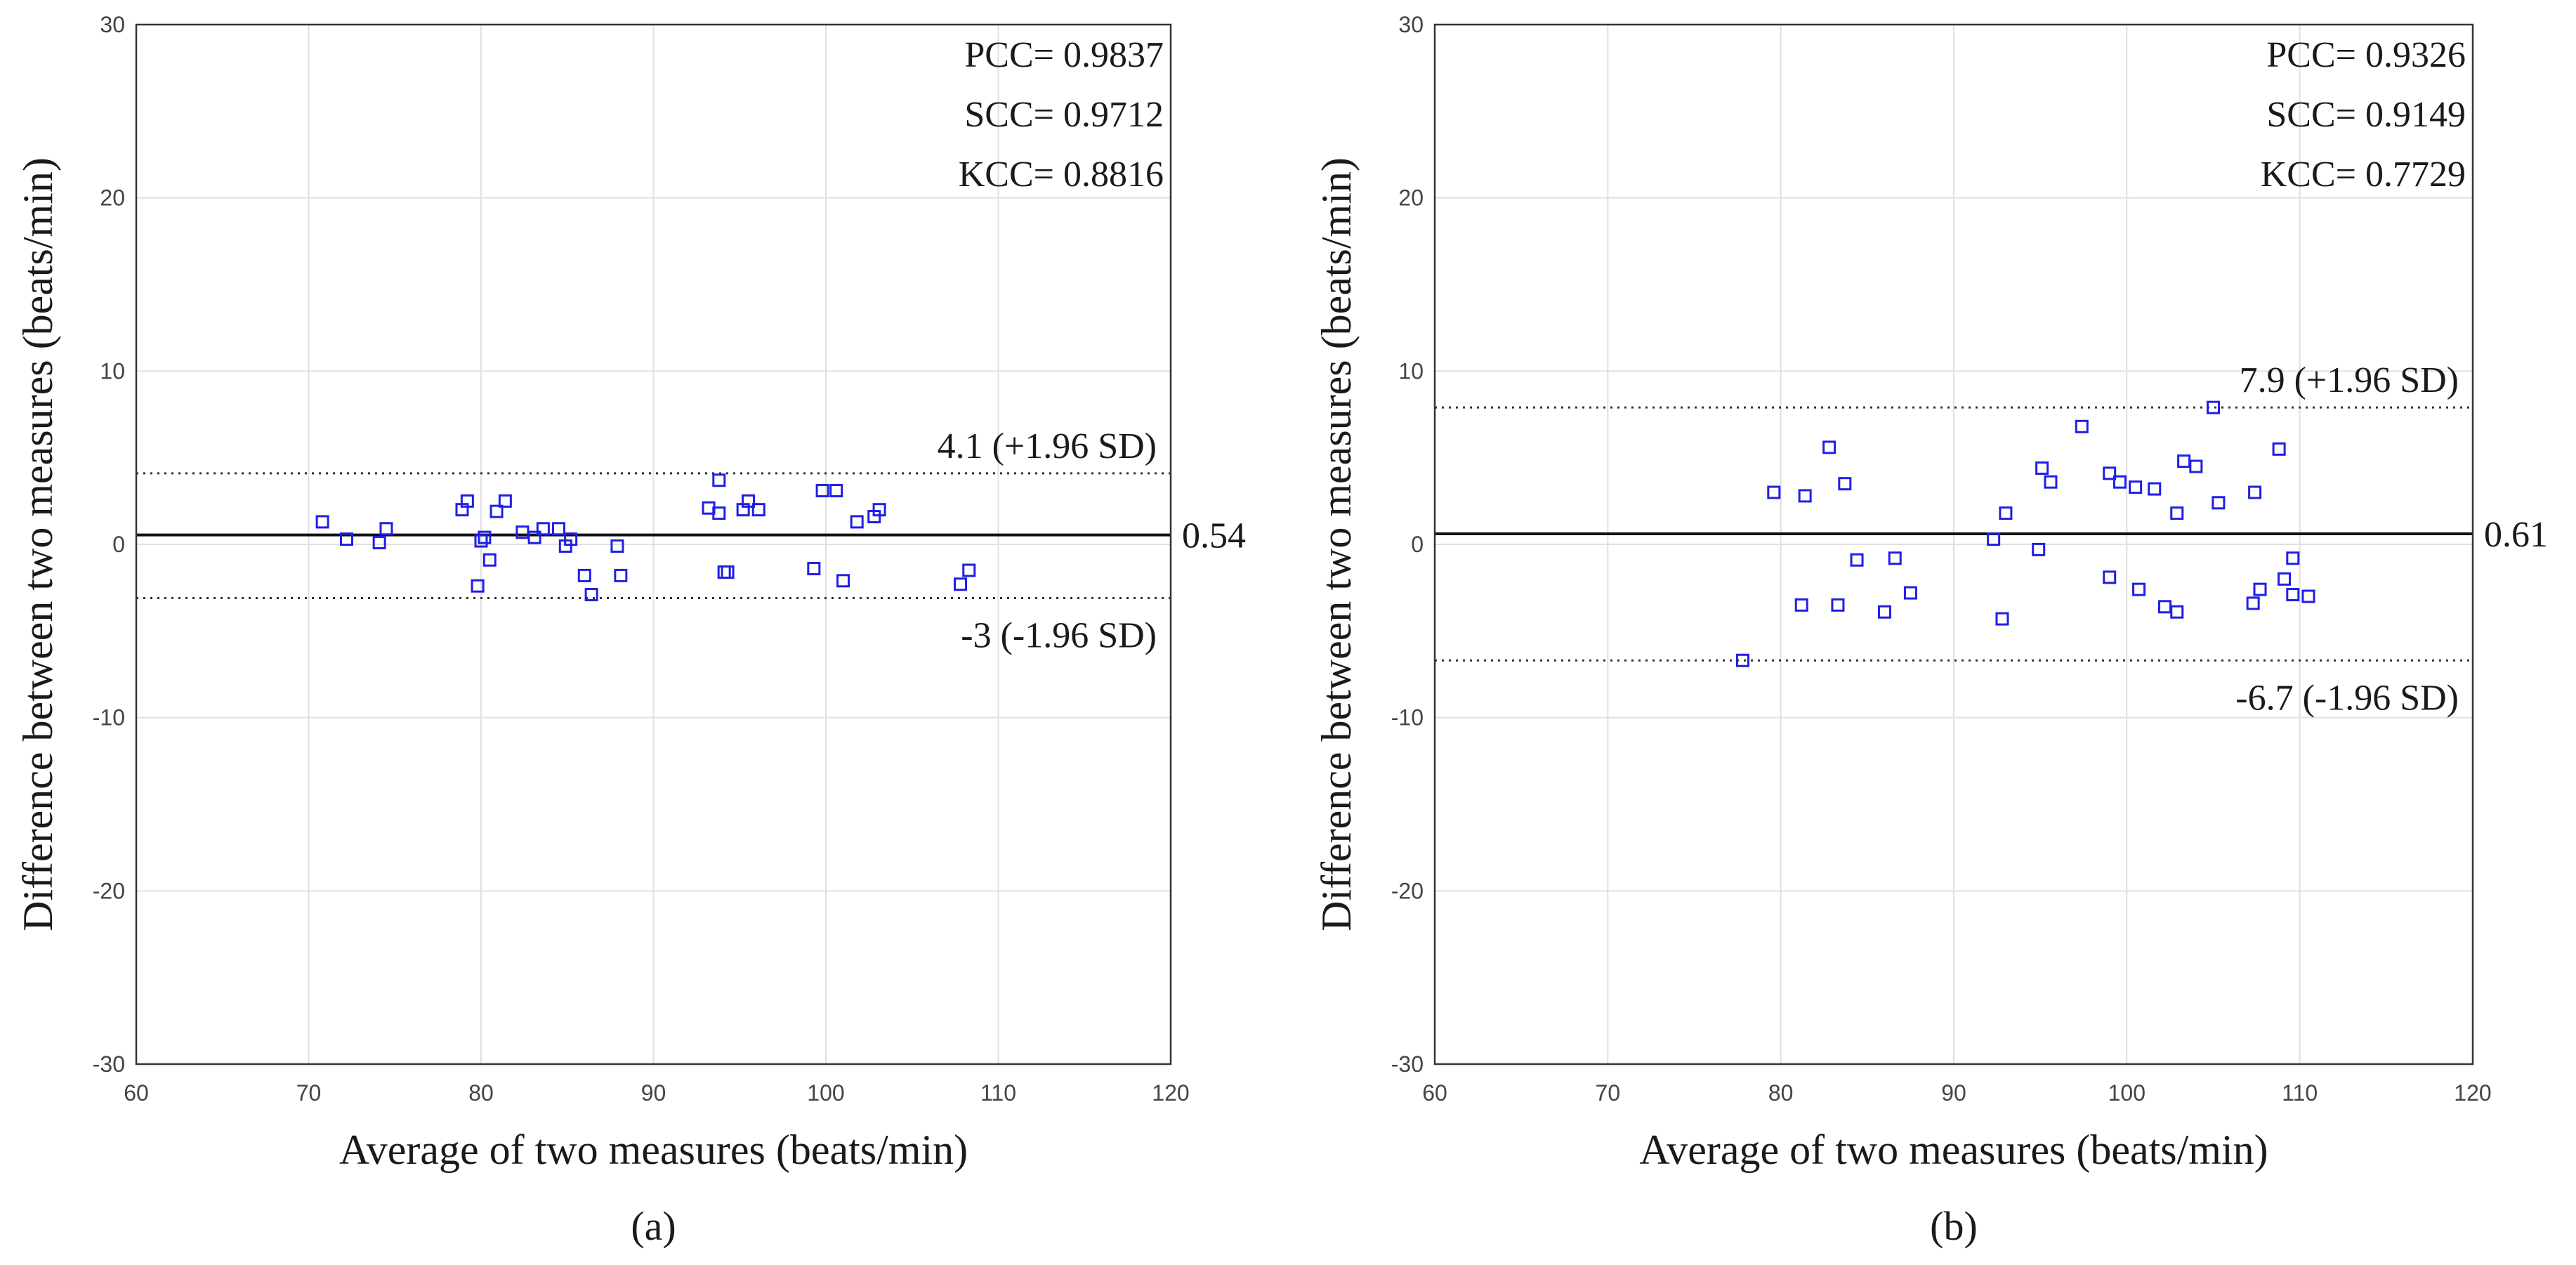  Describe the element at coordinates (1059, 635) in the screenshot. I see `lower-limit-label: -3 (-1.96 SD)` at that location.